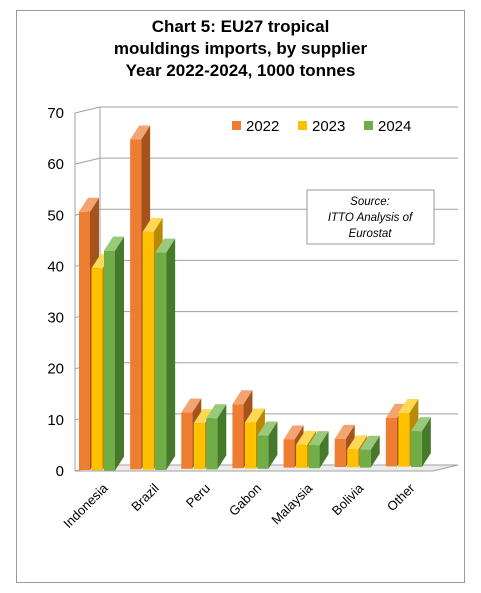  Describe the element at coordinates (55, 164) in the screenshot. I see `y-tick-label: 60` at that location.